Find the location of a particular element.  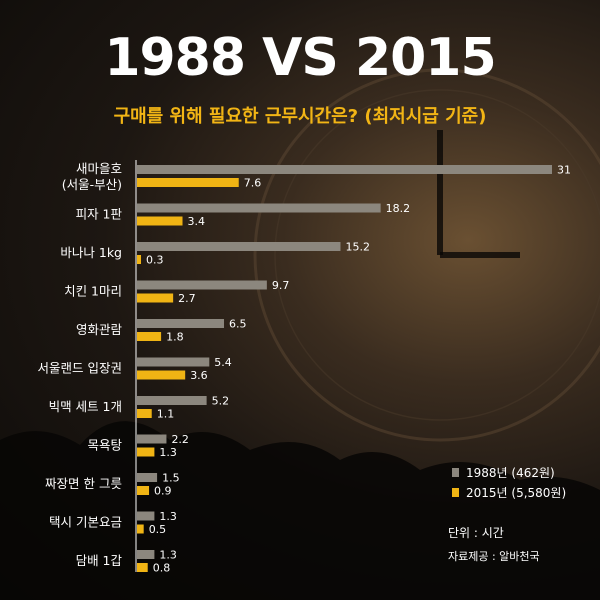

value-label-2015: 0.8 is located at coordinates (162, 568).